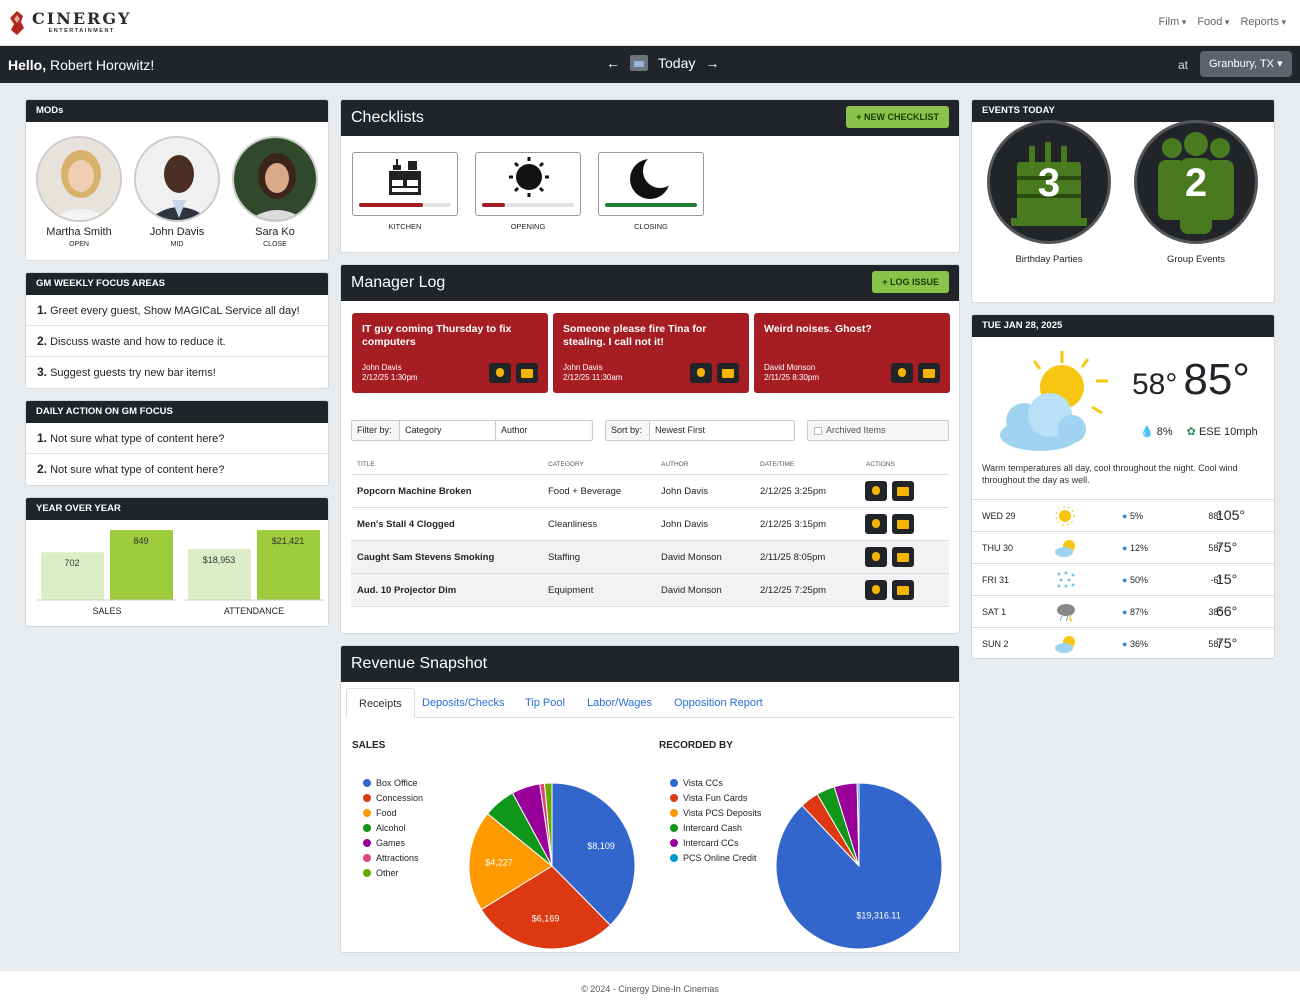 The height and width of the screenshot is (1007, 1300). Describe the element at coordinates (17, 23) in the screenshot. I see `logo-mark-icon` at that location.